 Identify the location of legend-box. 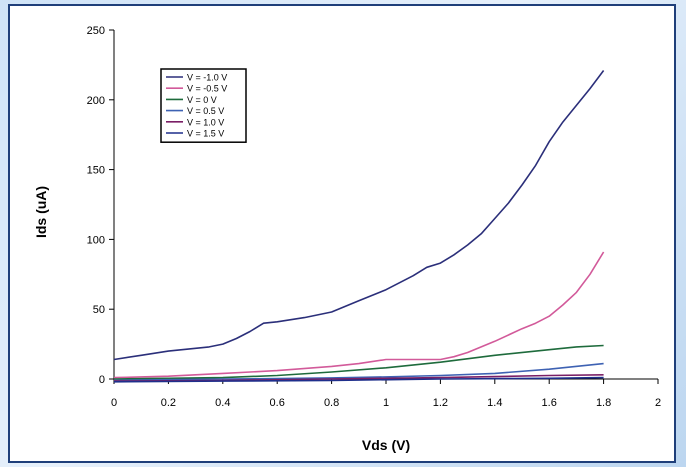
(203, 105).